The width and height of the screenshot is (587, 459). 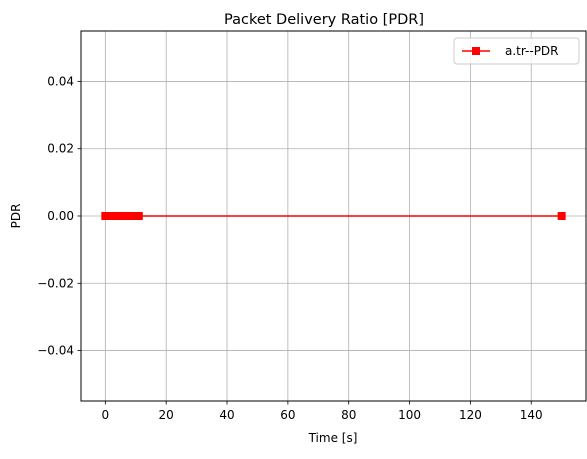 I want to click on legend-box, so click(x=516, y=51).